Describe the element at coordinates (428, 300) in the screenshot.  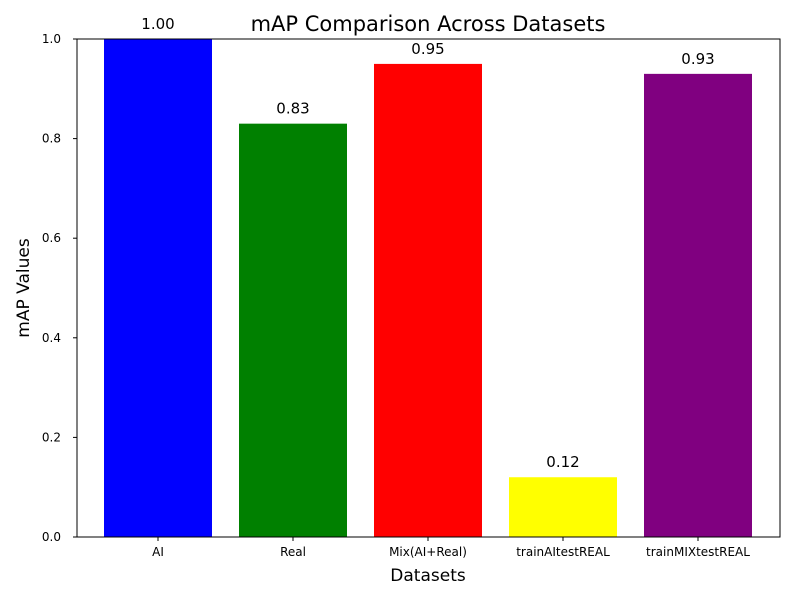
I see `bar-mix-ai-real` at that location.